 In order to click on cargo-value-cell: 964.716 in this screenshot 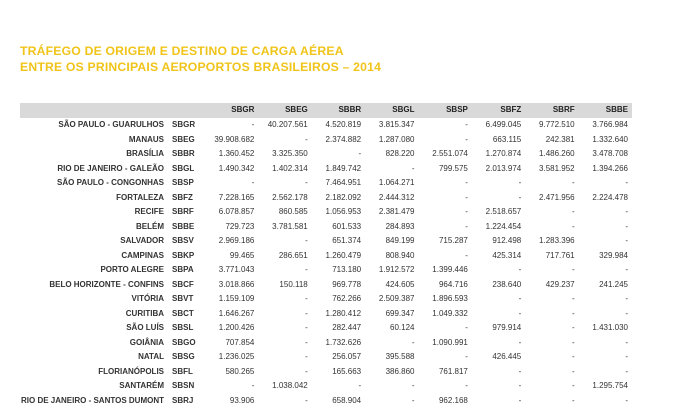, I will do `click(453, 284)`.